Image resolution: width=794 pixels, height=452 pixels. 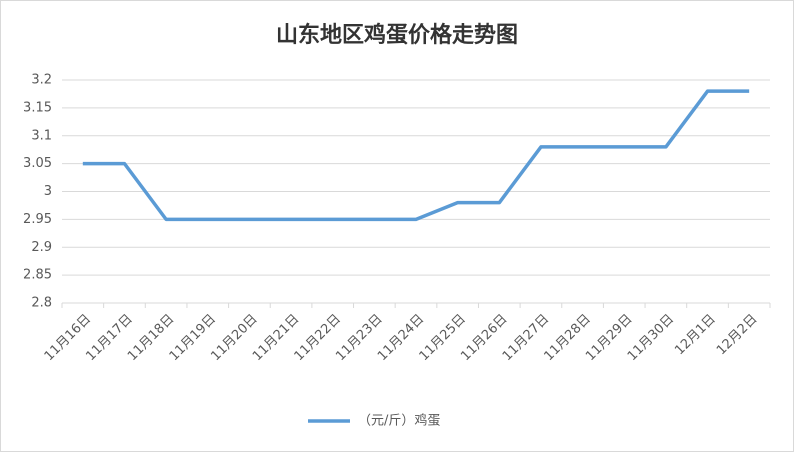 What do you see at coordinates (41, 303) in the screenshot?
I see `y-tick-label: 2.8` at bounding box center [41, 303].